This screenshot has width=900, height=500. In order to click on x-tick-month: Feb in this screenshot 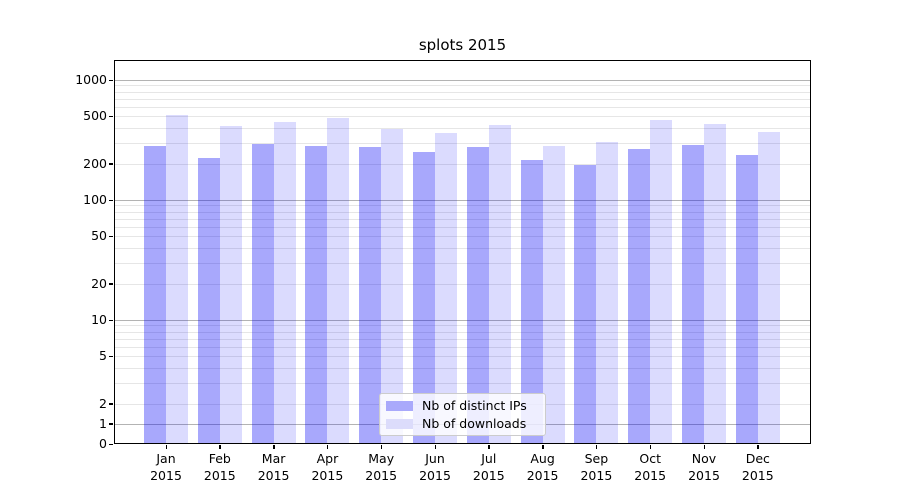, I will do `click(219, 458)`.